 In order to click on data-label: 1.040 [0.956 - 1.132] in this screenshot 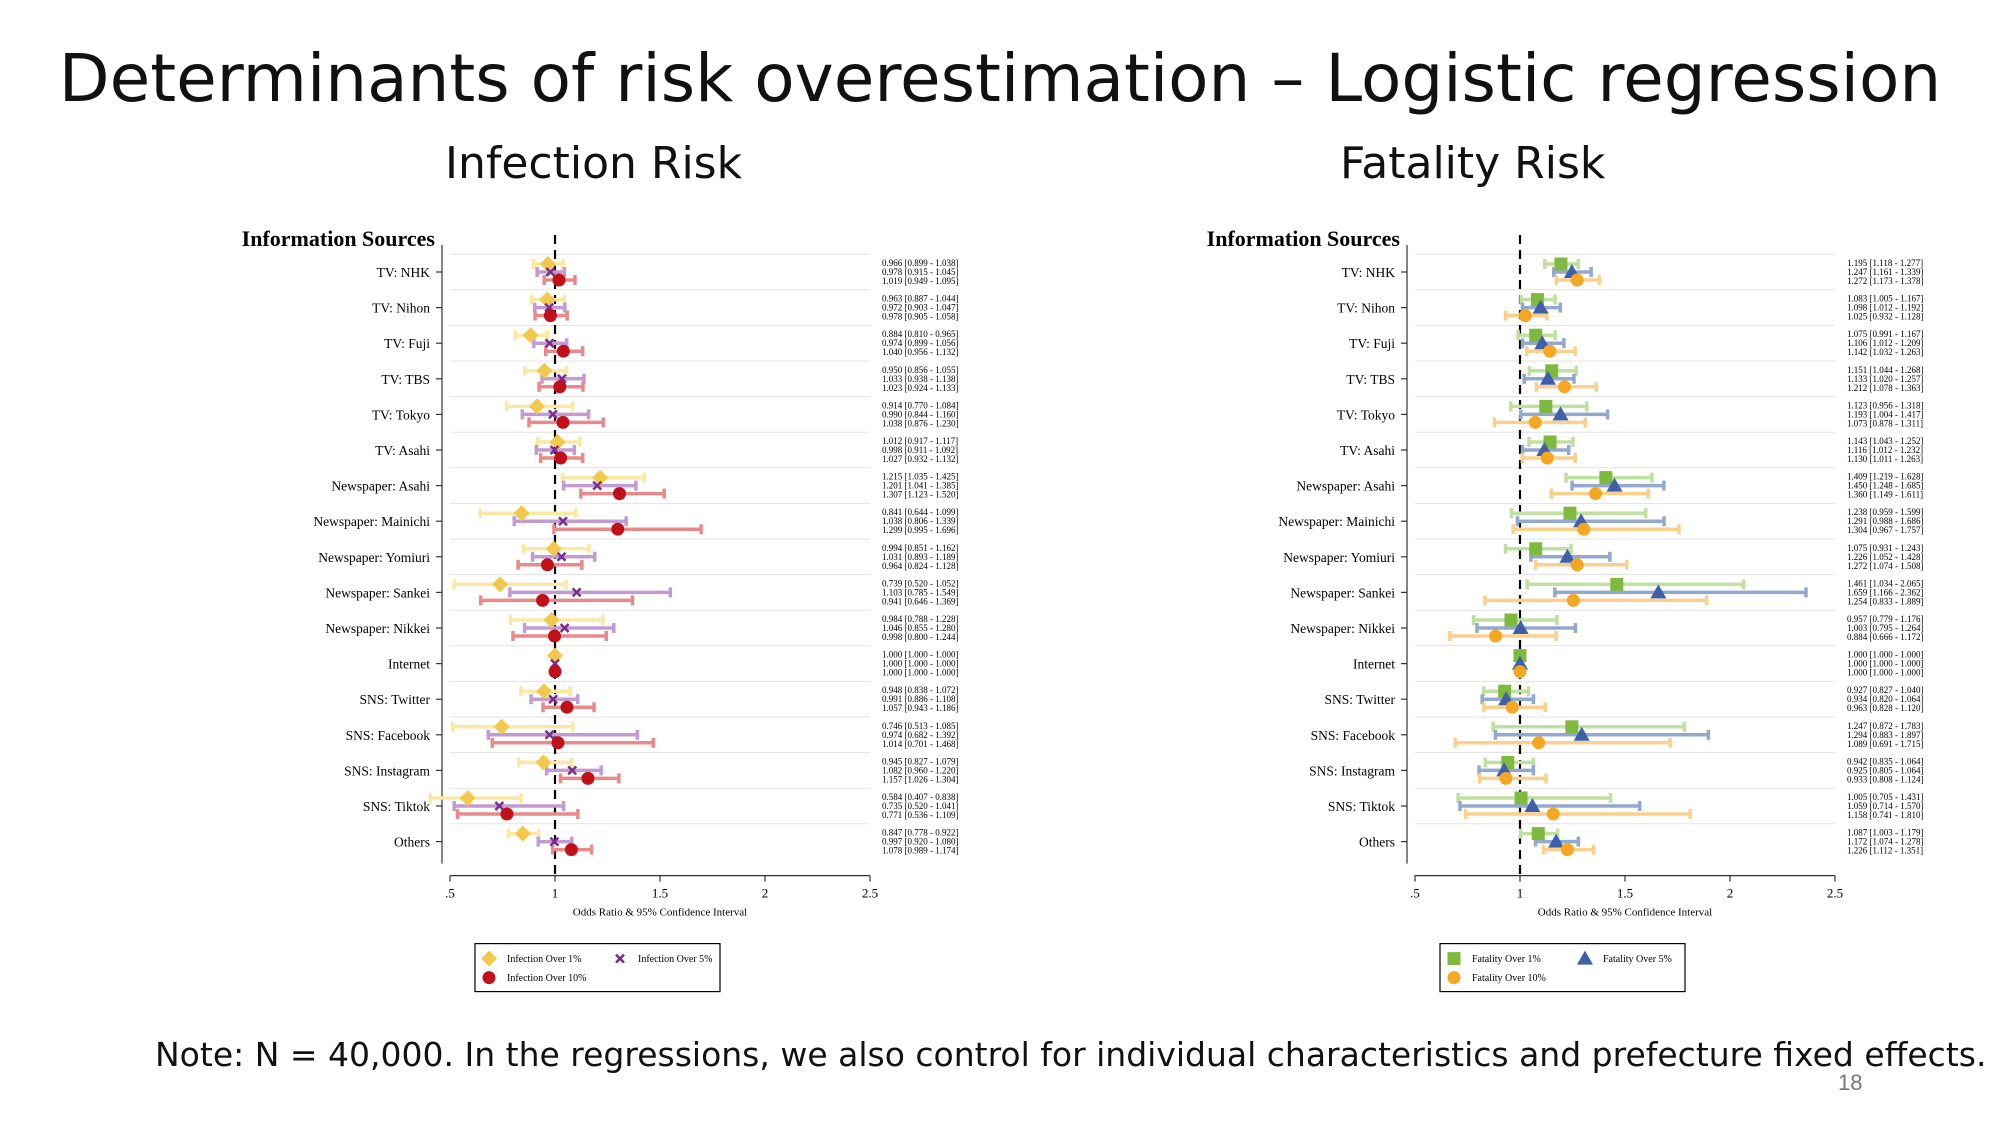, I will do `click(920, 352)`.